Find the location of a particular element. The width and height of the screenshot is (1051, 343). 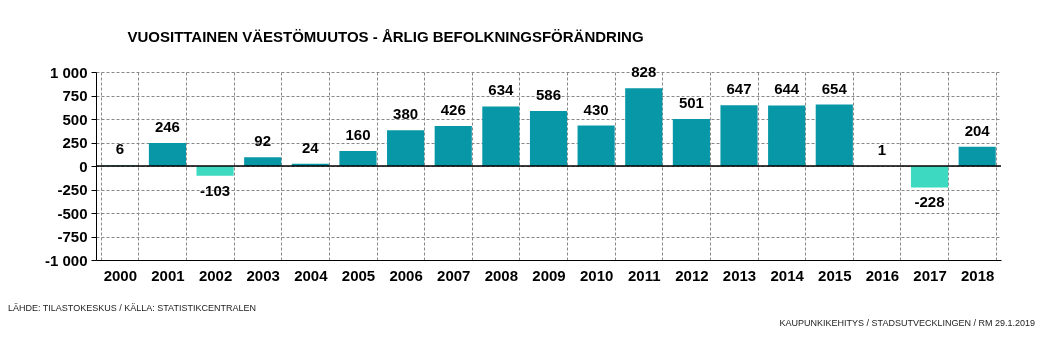

x-tick-label: 2014 is located at coordinates (787, 275).